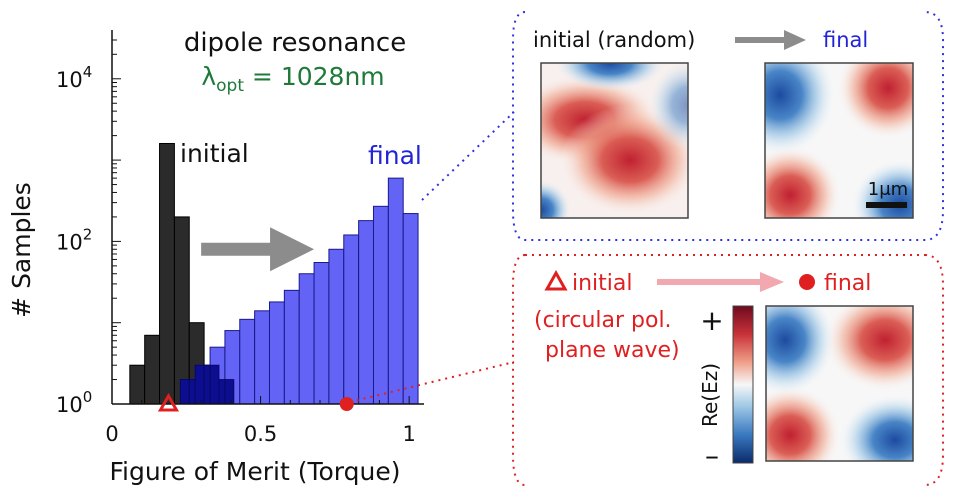 The height and width of the screenshot is (497, 954). What do you see at coordinates (230, 86) in the screenshot?
I see `lambda-subscript: opt` at bounding box center [230, 86].